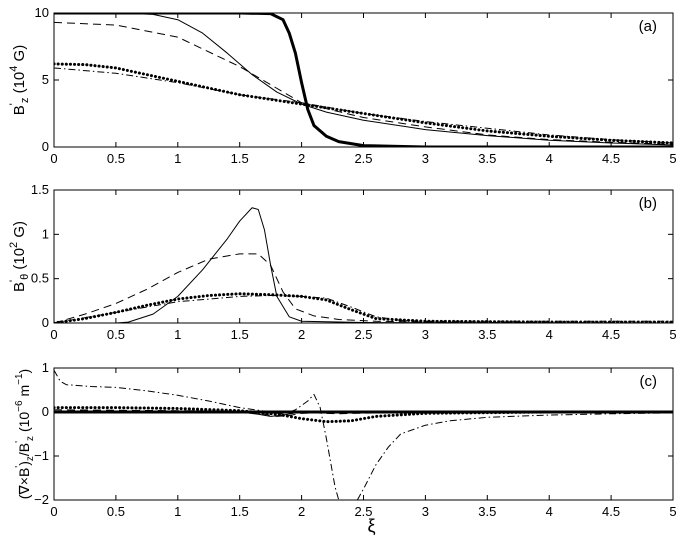 This screenshot has width=683, height=544. I want to click on ylabel-unit-end: ), so click(24, 371).